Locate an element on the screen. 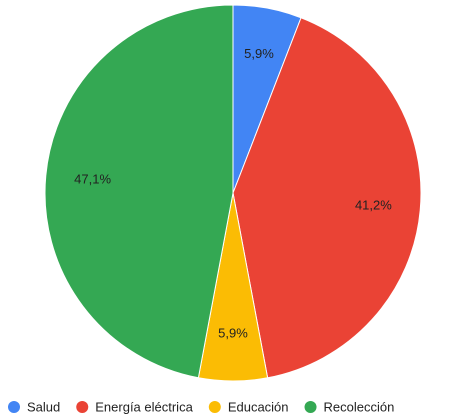 The image size is (451, 416). legend-label: Recolección is located at coordinates (359, 406).